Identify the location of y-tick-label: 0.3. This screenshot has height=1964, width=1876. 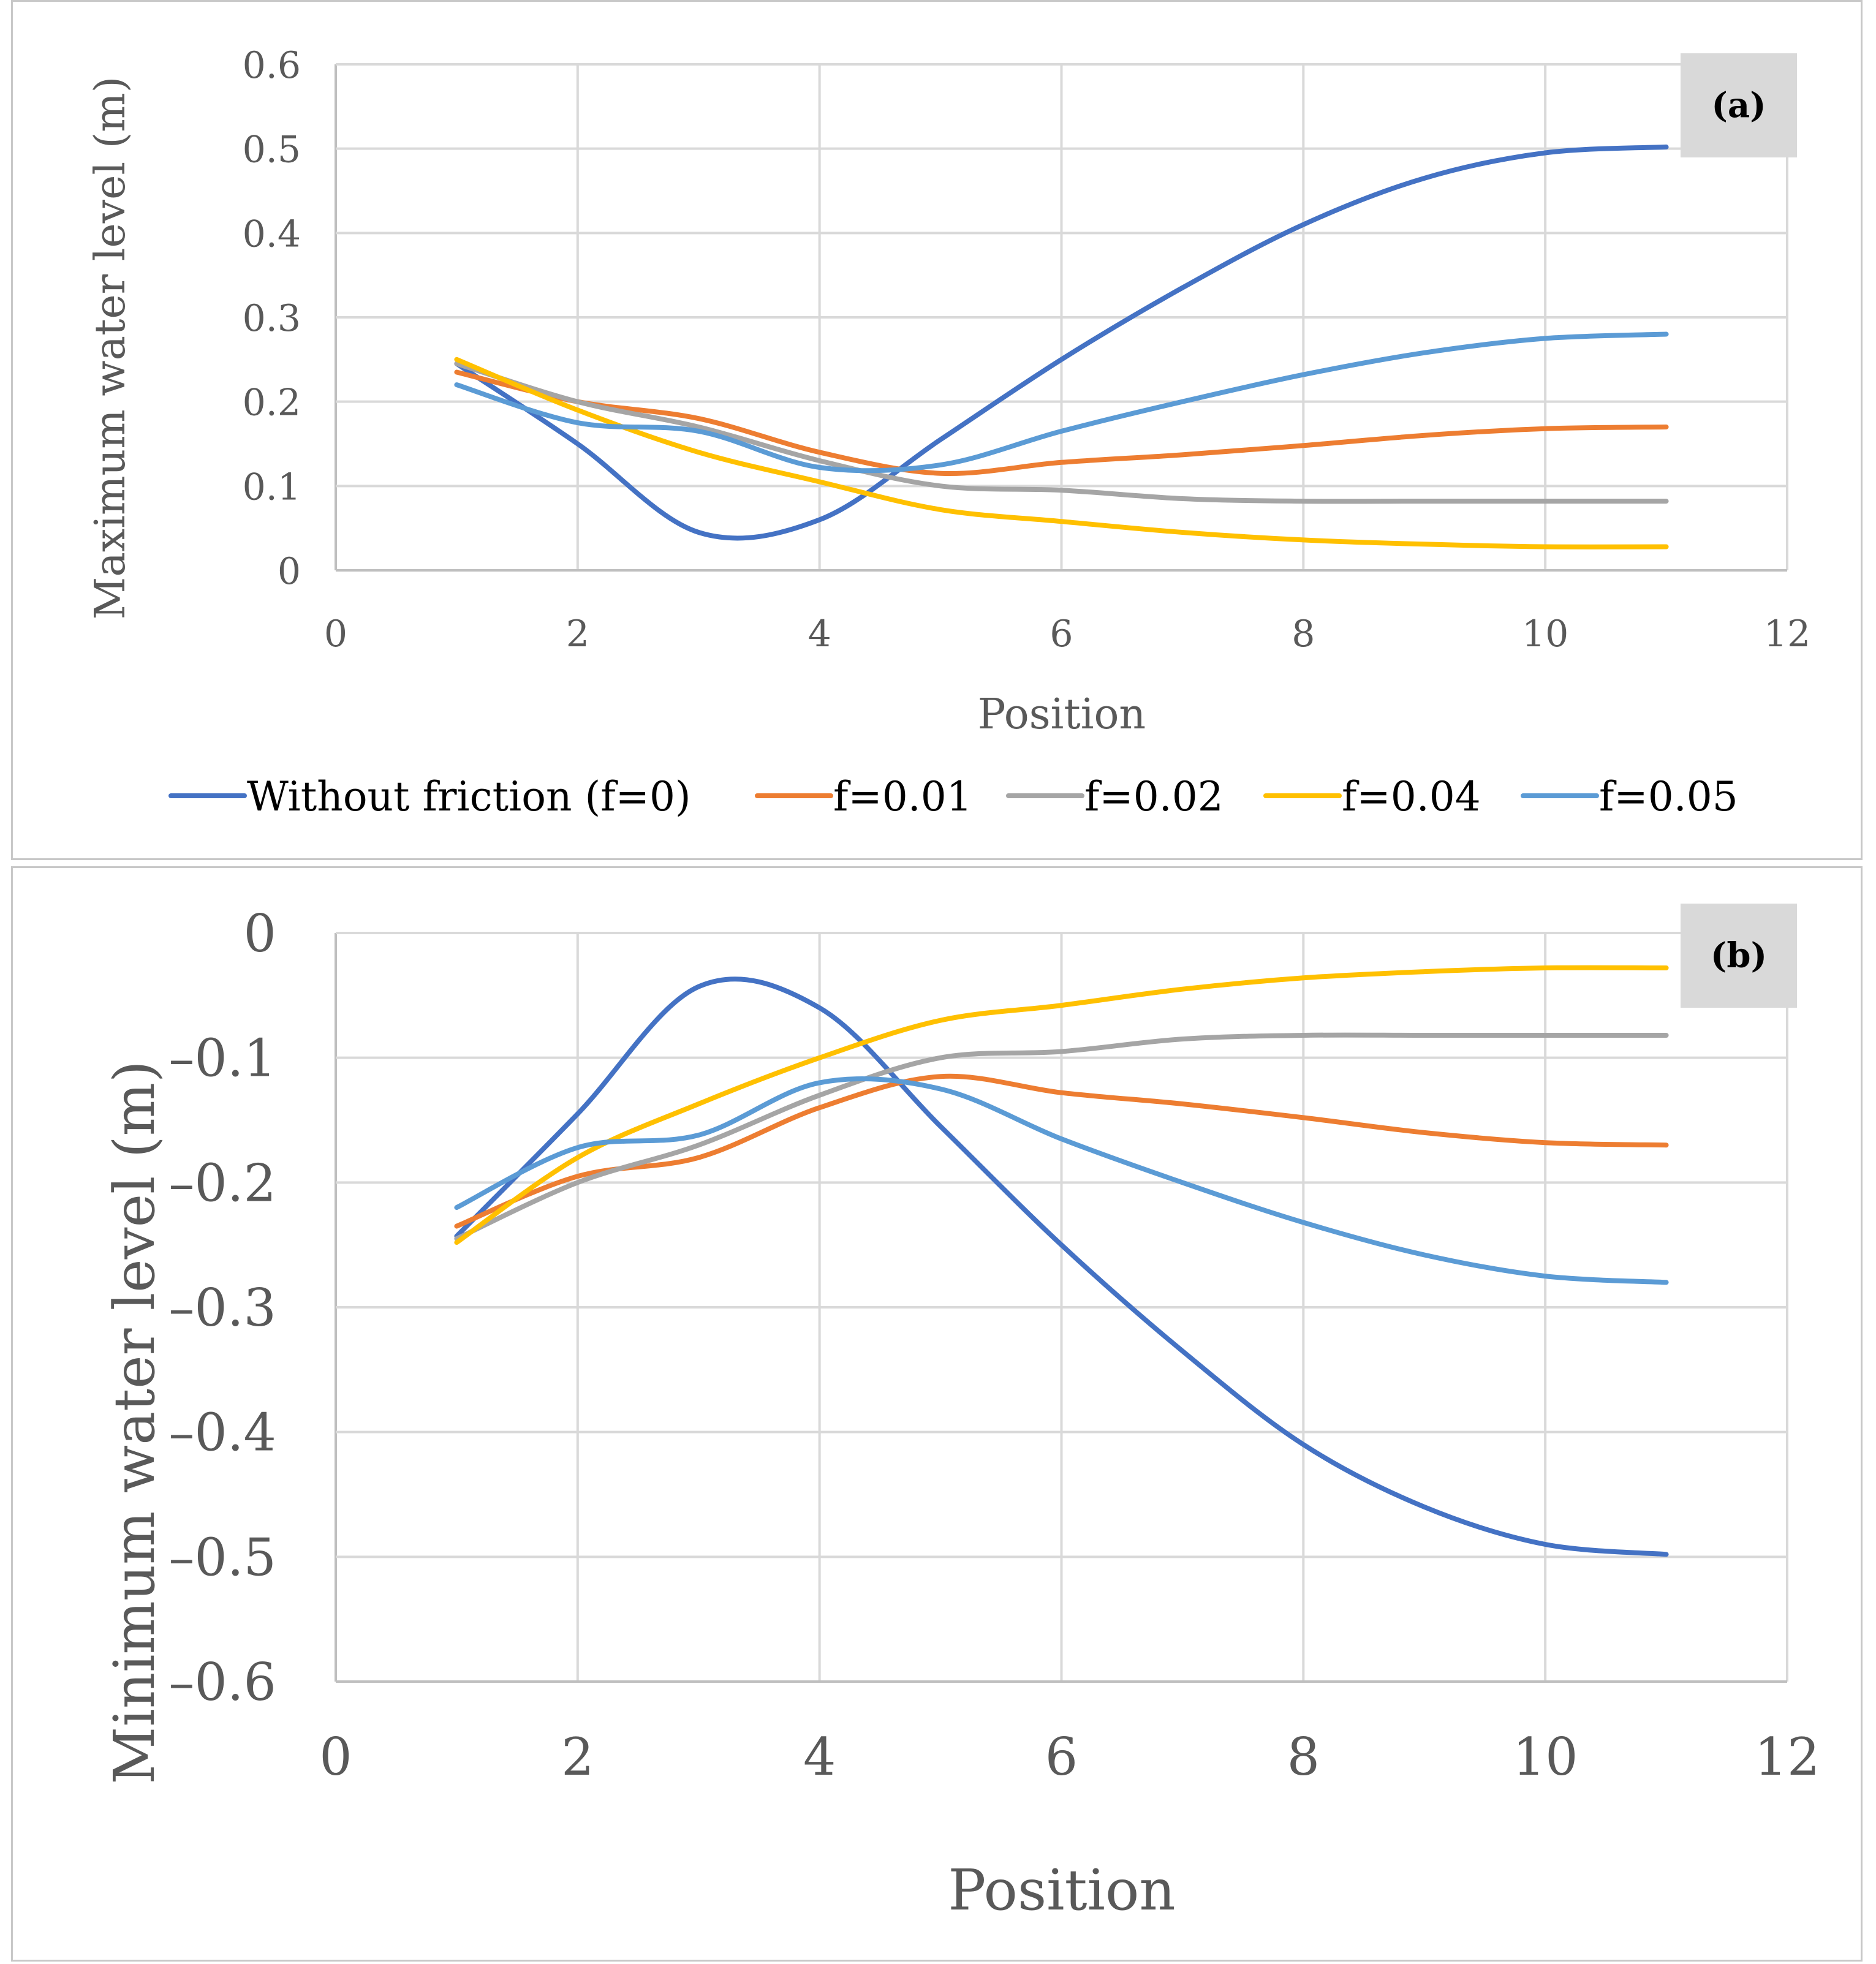
(272, 318).